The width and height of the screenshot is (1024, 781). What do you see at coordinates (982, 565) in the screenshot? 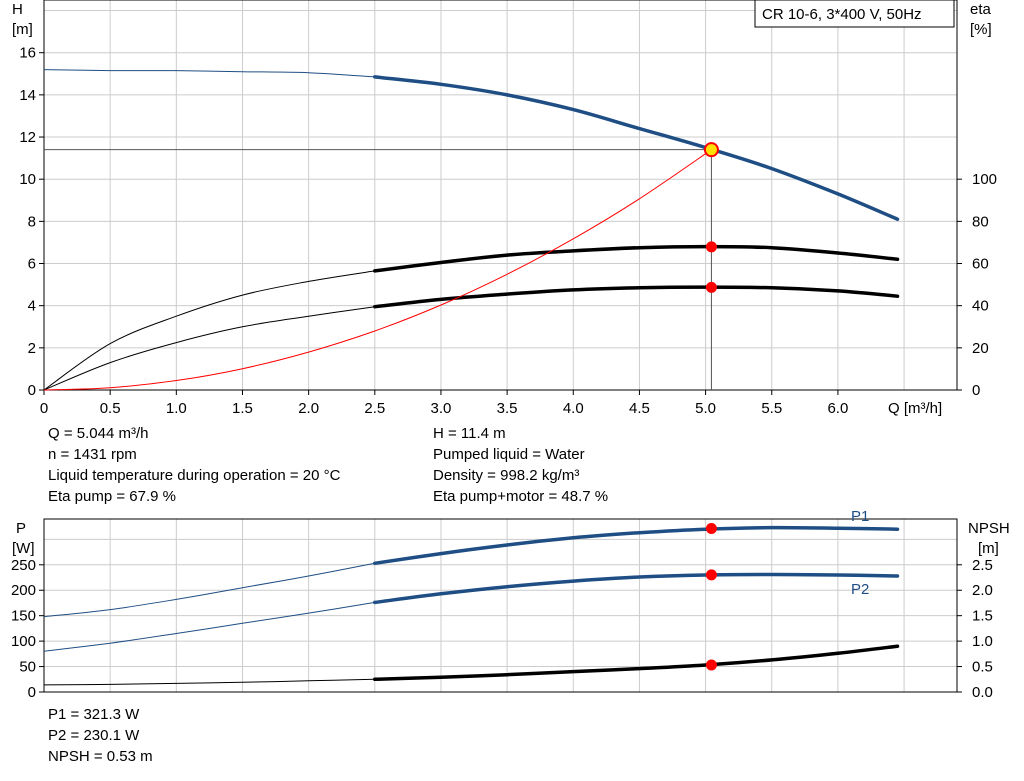
I see `y-tick-label-right: 2.5` at bounding box center [982, 565].